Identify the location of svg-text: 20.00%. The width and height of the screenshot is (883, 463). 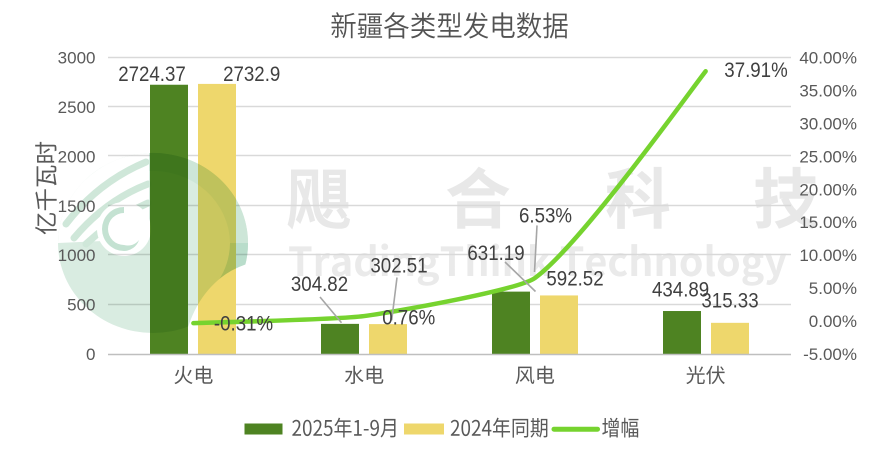
(828, 189).